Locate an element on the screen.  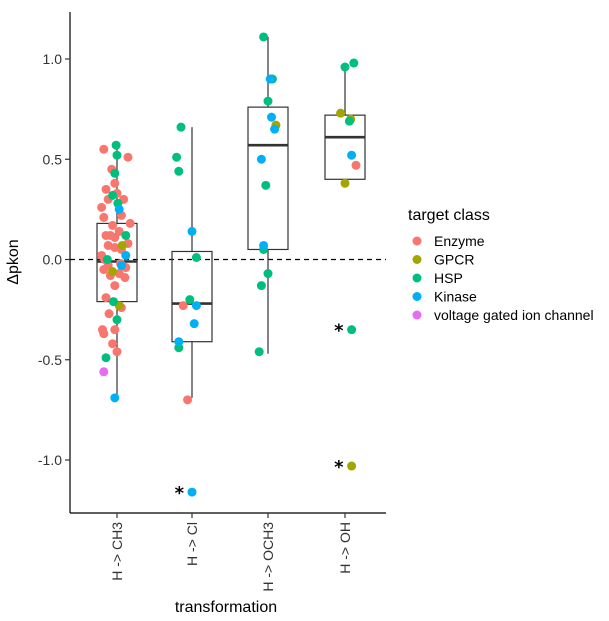
legend-label: Enzyme is located at coordinates (459, 241).